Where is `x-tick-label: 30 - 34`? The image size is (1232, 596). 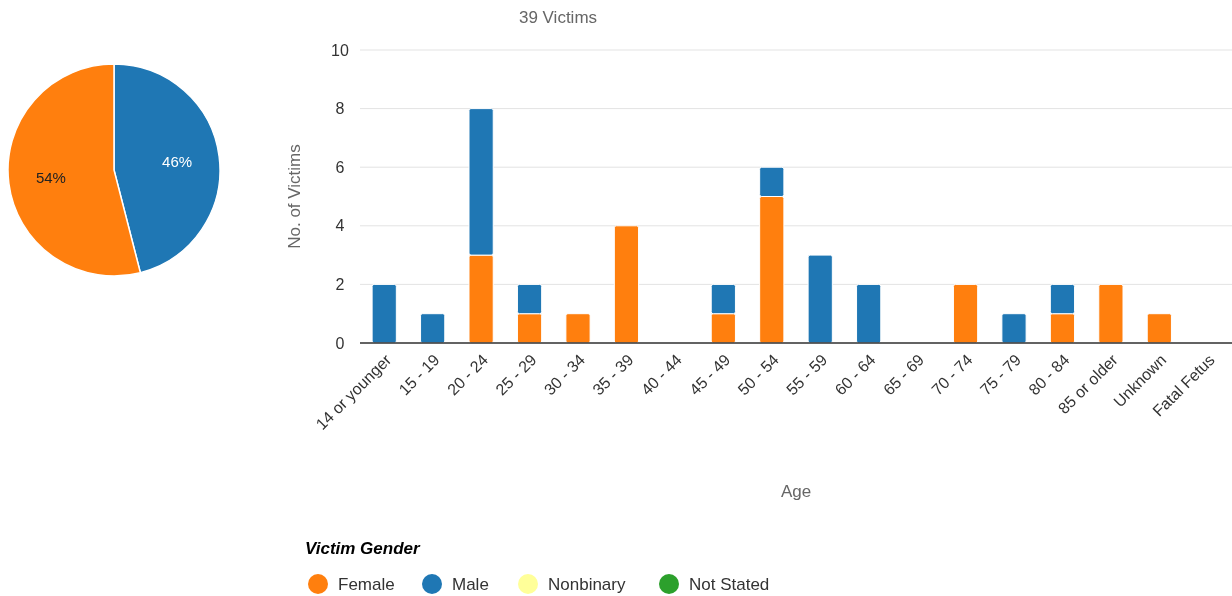 x-tick-label: 30 - 34 is located at coordinates (564, 375).